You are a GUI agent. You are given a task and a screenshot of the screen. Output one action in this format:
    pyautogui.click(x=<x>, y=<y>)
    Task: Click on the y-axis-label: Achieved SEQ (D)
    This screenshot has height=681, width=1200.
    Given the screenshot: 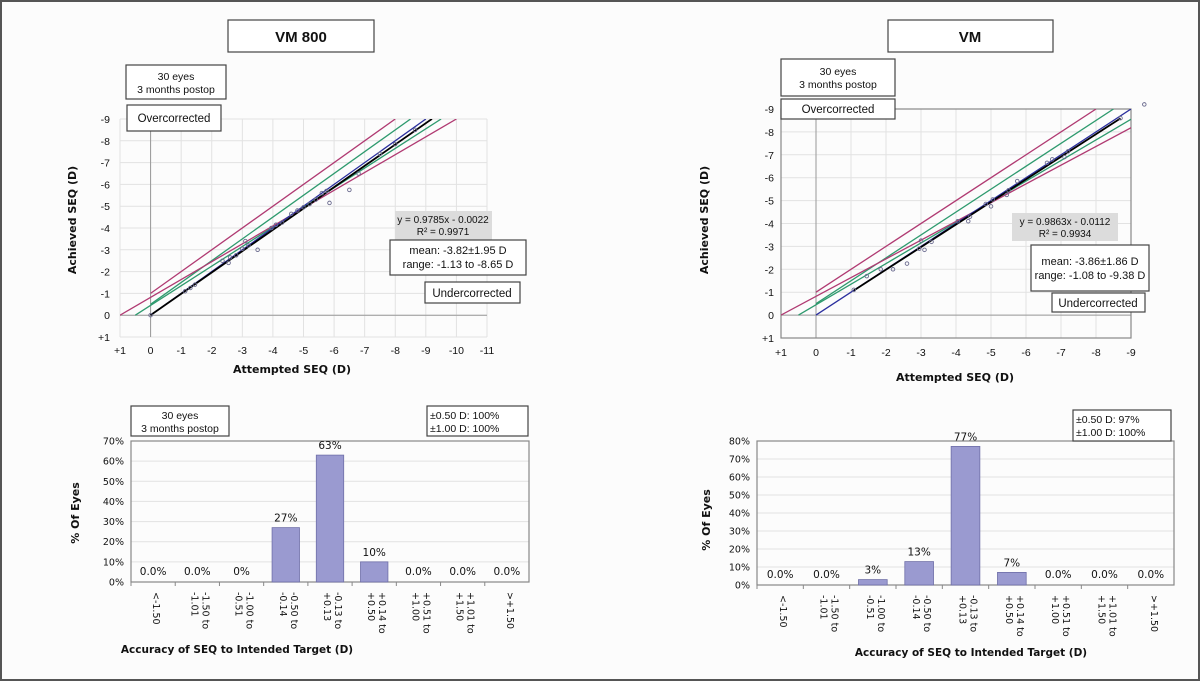 What is the action you would take?
    pyautogui.click(x=704, y=220)
    